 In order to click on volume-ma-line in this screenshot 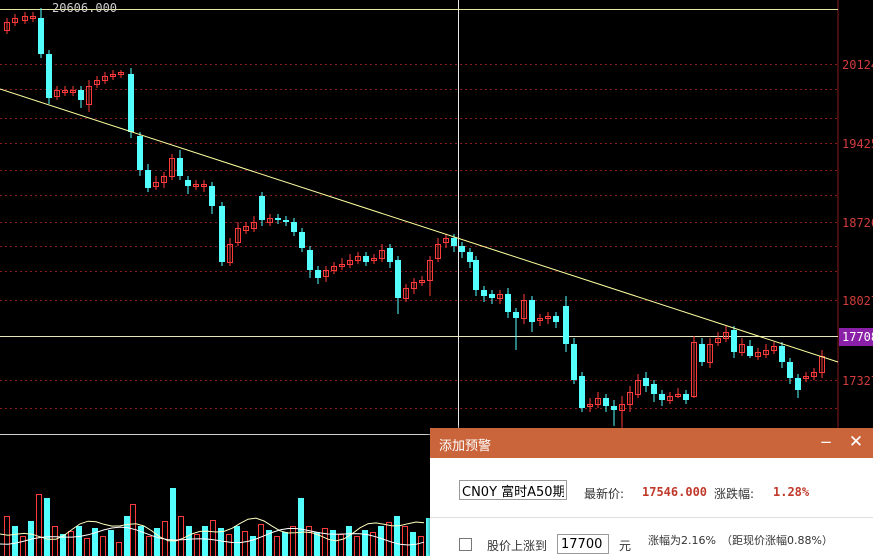, I will do `click(212, 529)`.